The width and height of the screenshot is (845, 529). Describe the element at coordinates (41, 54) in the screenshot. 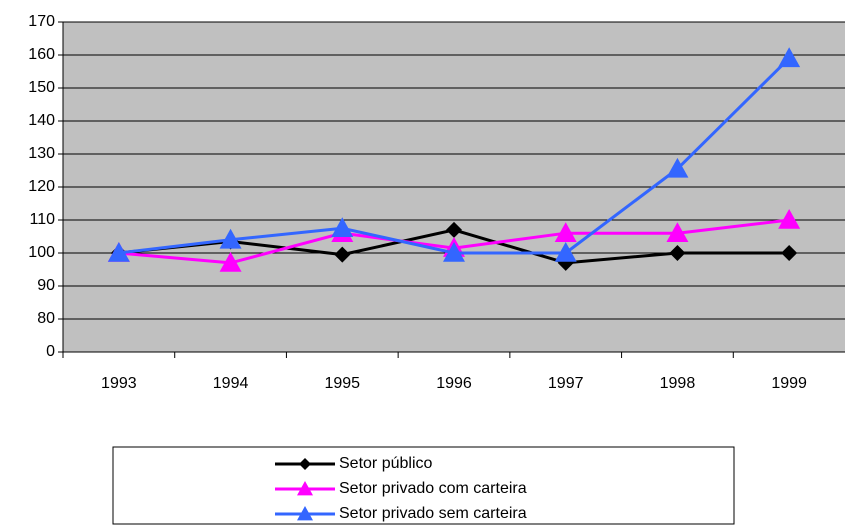

I see `y-tick-label: 160` at that location.